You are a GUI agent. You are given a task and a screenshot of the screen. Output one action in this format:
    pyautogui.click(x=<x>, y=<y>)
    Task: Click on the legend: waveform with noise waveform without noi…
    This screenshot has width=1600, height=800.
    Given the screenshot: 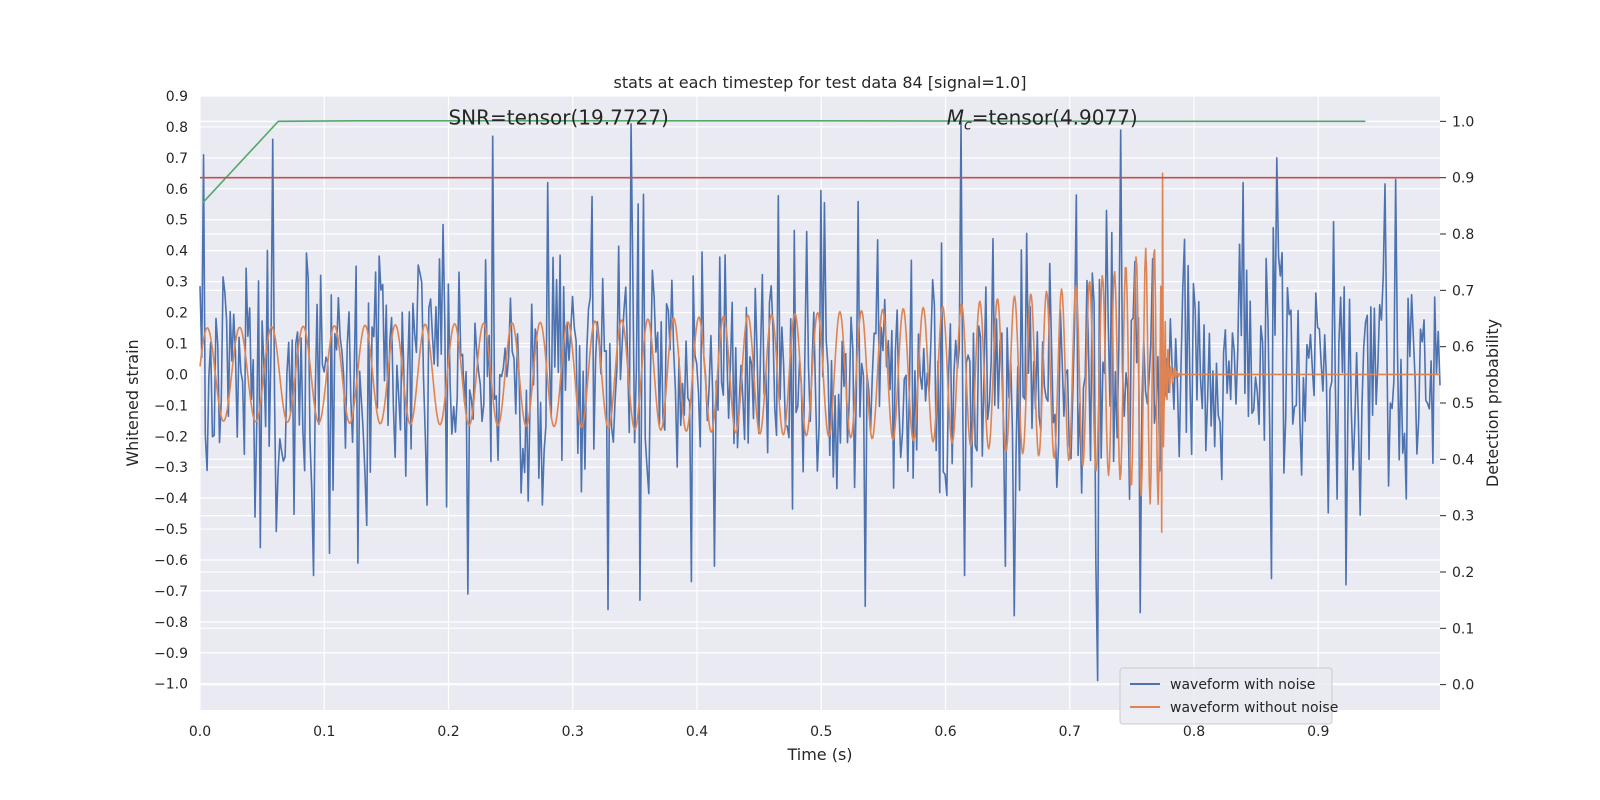 What is the action you would take?
    pyautogui.click(x=1228, y=696)
    